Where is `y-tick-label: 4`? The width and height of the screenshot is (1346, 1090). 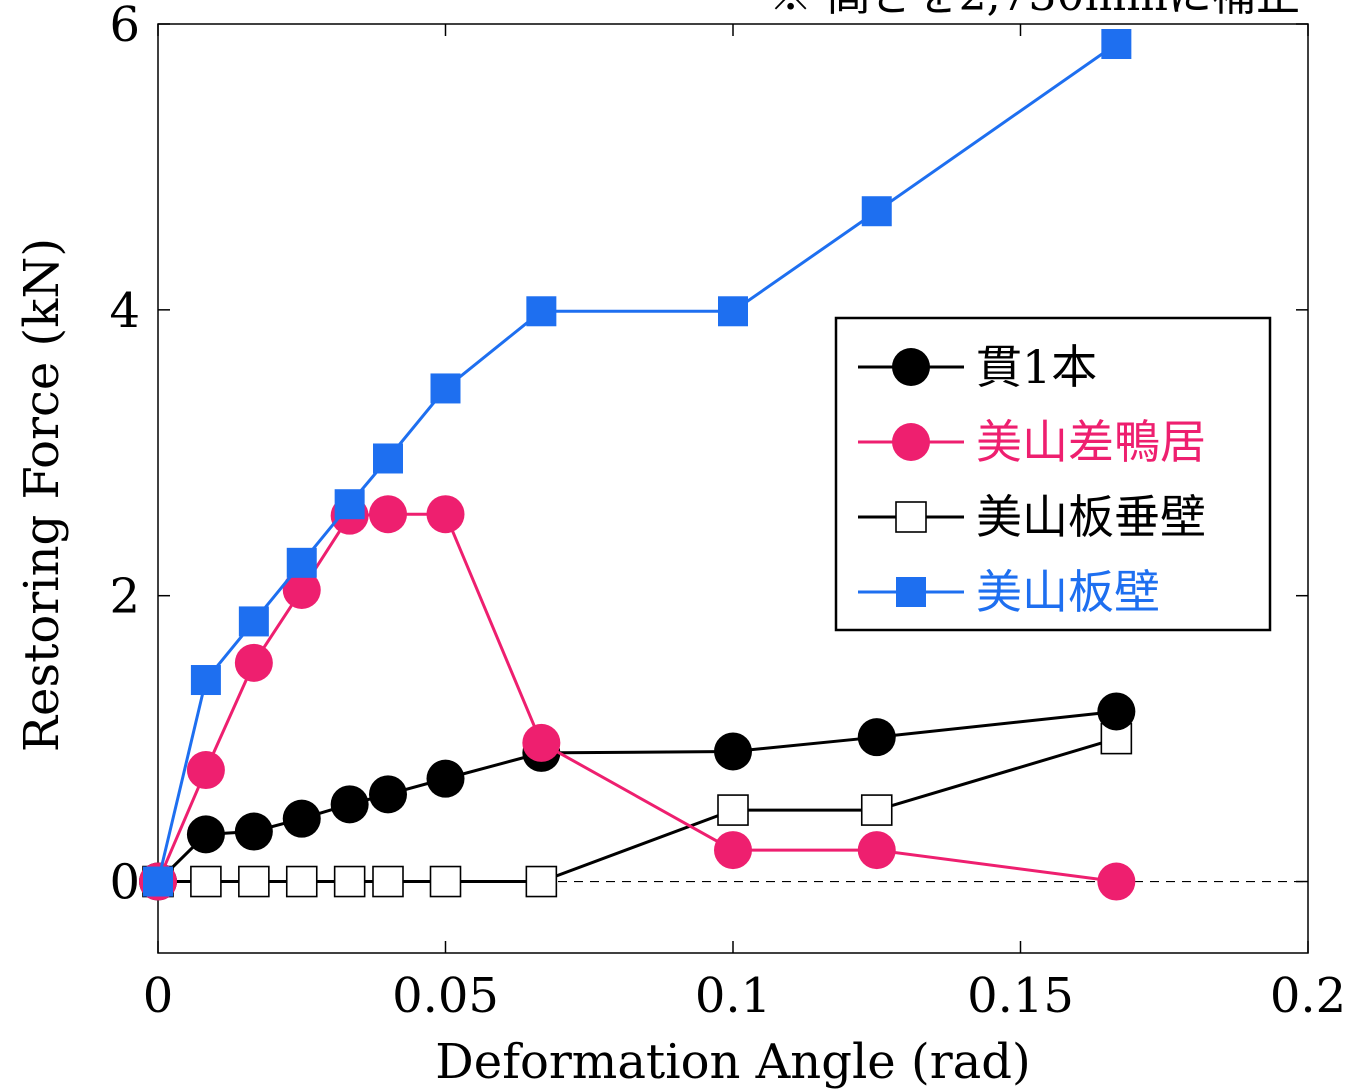
y-tick-label: 4 is located at coordinates (124, 311).